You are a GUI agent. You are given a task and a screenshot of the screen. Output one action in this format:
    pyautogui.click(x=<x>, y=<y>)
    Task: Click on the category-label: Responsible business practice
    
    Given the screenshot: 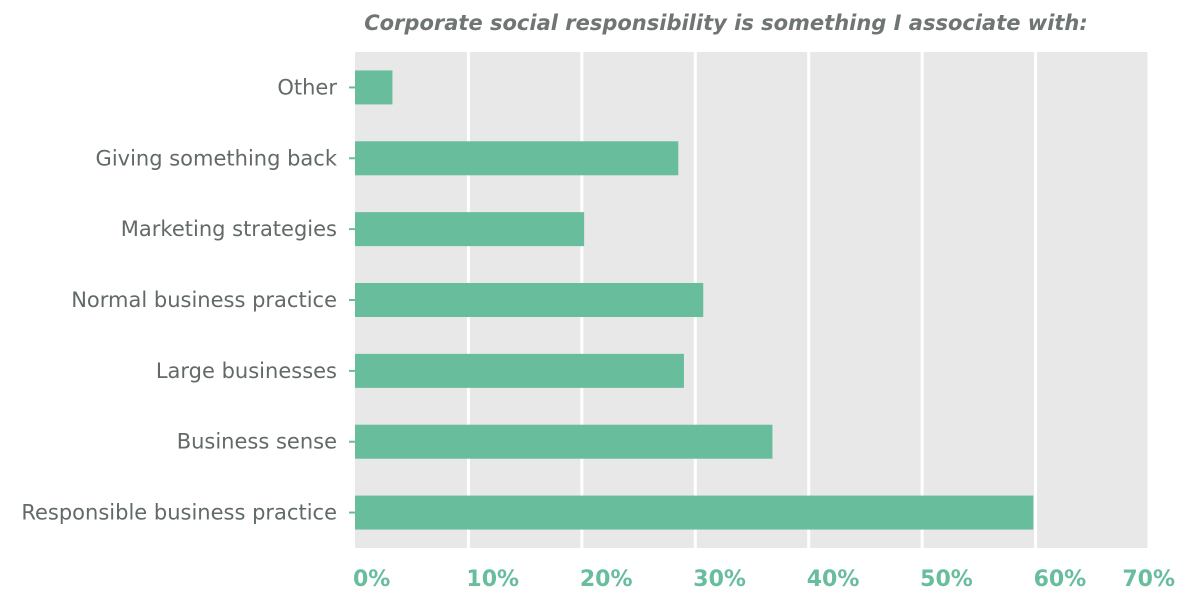 What is the action you would take?
    pyautogui.click(x=179, y=513)
    